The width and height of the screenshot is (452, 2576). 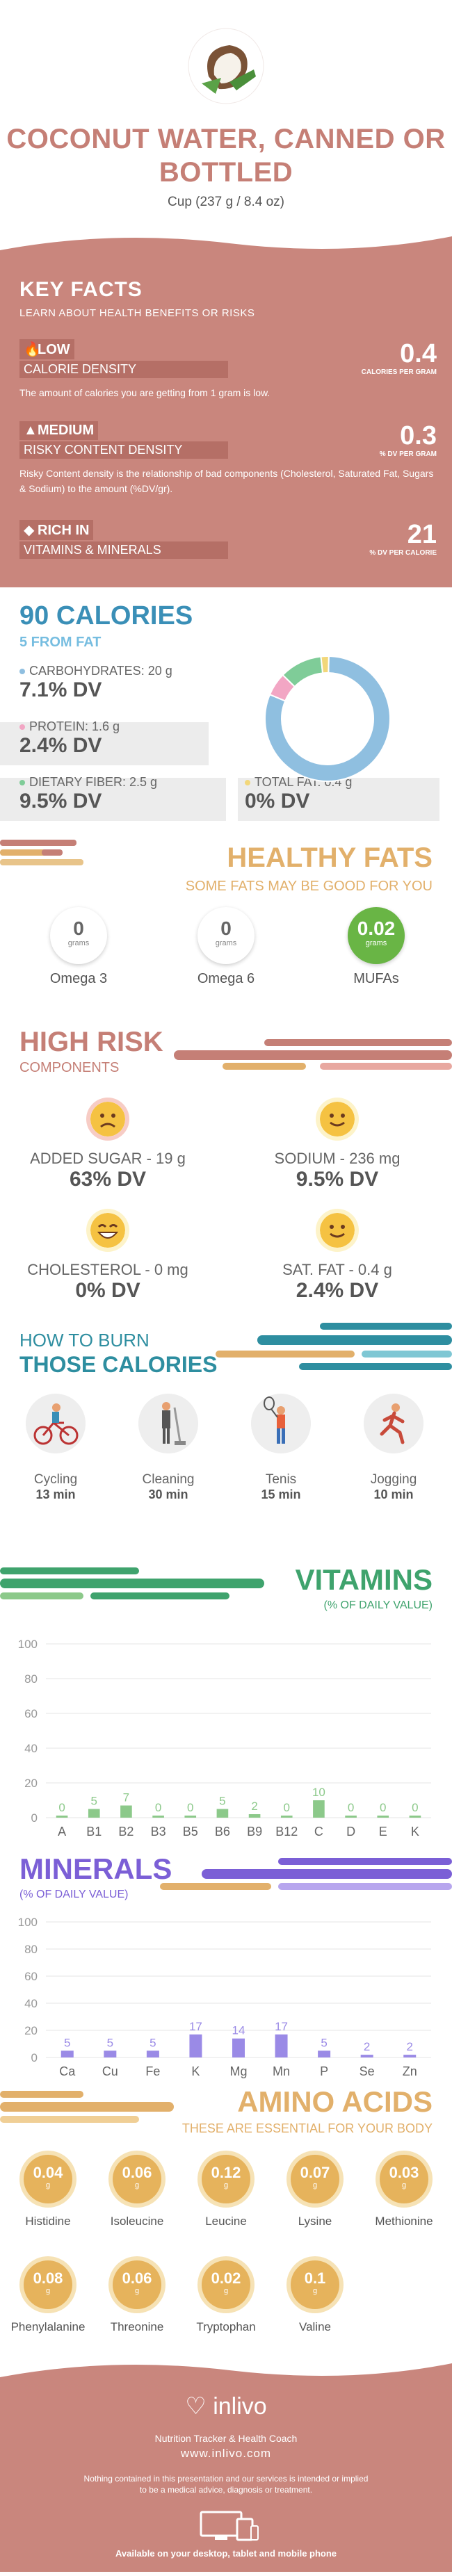 I want to click on bar-E, so click(x=383, y=1817).